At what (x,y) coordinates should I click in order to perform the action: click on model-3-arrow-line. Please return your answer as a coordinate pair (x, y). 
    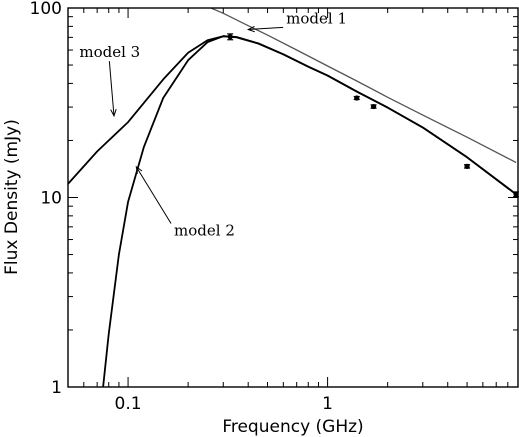
    Looking at the image, I should click on (111, 88).